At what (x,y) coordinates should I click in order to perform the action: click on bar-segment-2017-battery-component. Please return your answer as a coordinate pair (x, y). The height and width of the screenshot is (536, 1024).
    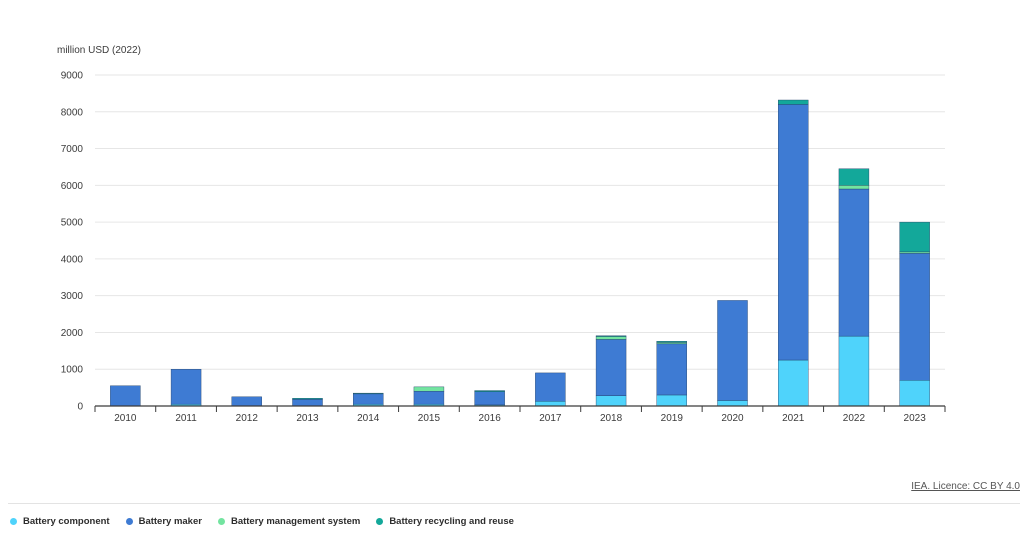
    Looking at the image, I should click on (550, 404).